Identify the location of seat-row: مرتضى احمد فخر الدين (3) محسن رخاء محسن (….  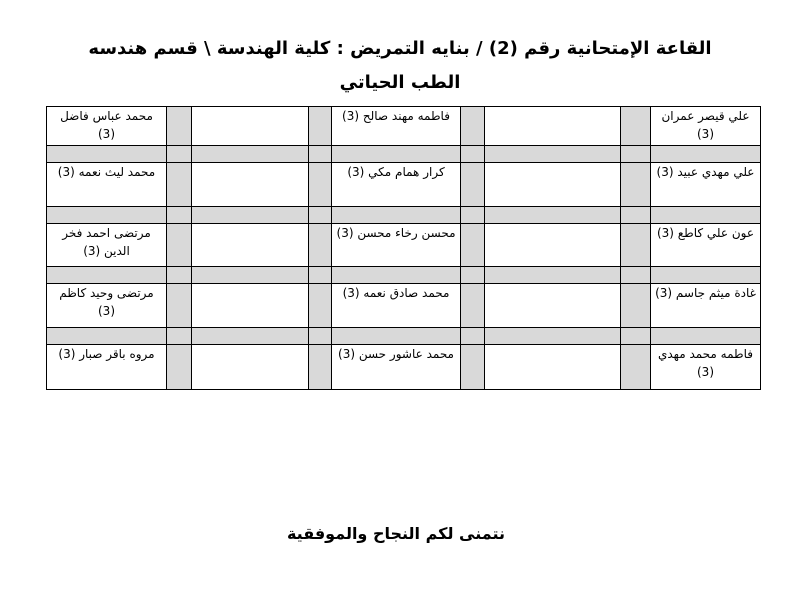
(403, 245).